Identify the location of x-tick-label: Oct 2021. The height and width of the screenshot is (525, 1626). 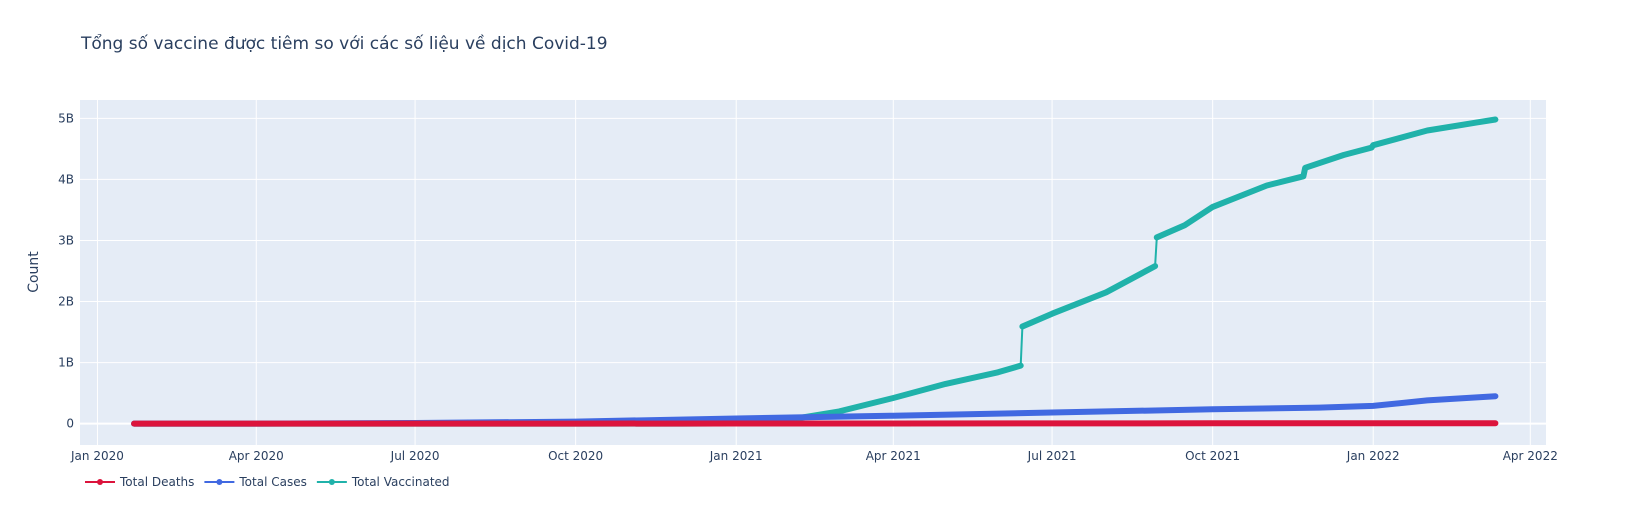
(1212, 456).